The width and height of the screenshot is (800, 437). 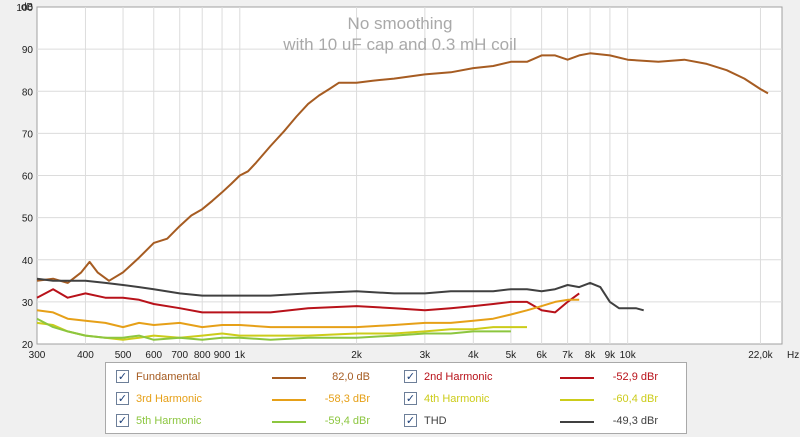 What do you see at coordinates (577, 378) in the screenshot?
I see `legend-swatch-2nd-harmonic` at bounding box center [577, 378].